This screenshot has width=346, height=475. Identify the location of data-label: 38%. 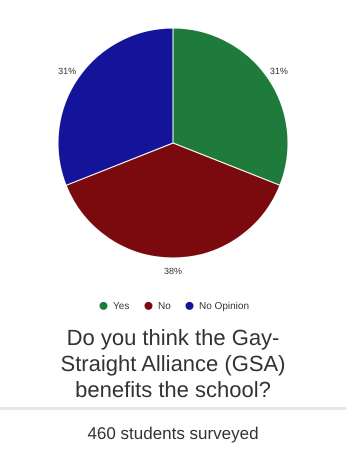
(173, 271).